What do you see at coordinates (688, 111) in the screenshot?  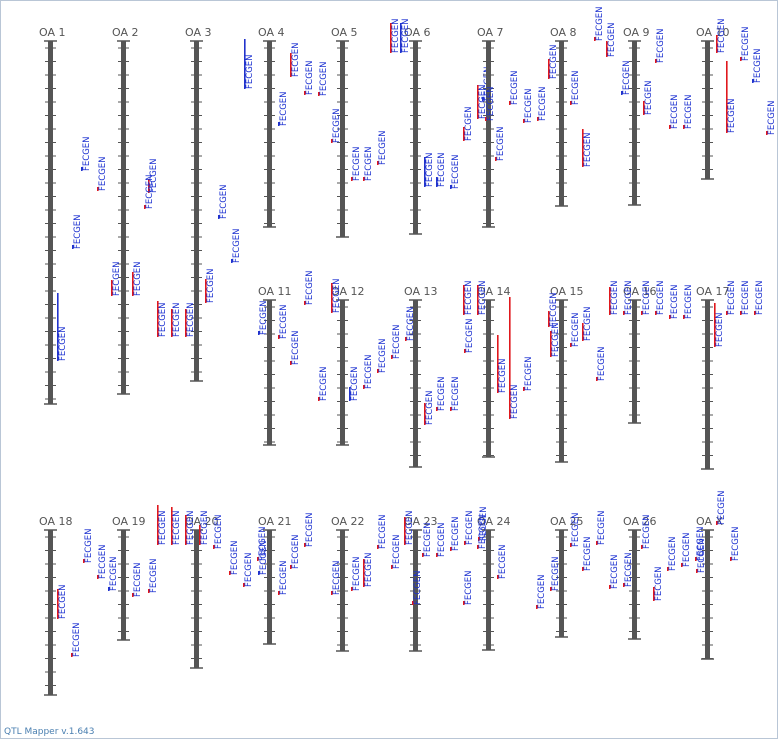 I see `qtl-5: FECGEN` at bounding box center [688, 111].